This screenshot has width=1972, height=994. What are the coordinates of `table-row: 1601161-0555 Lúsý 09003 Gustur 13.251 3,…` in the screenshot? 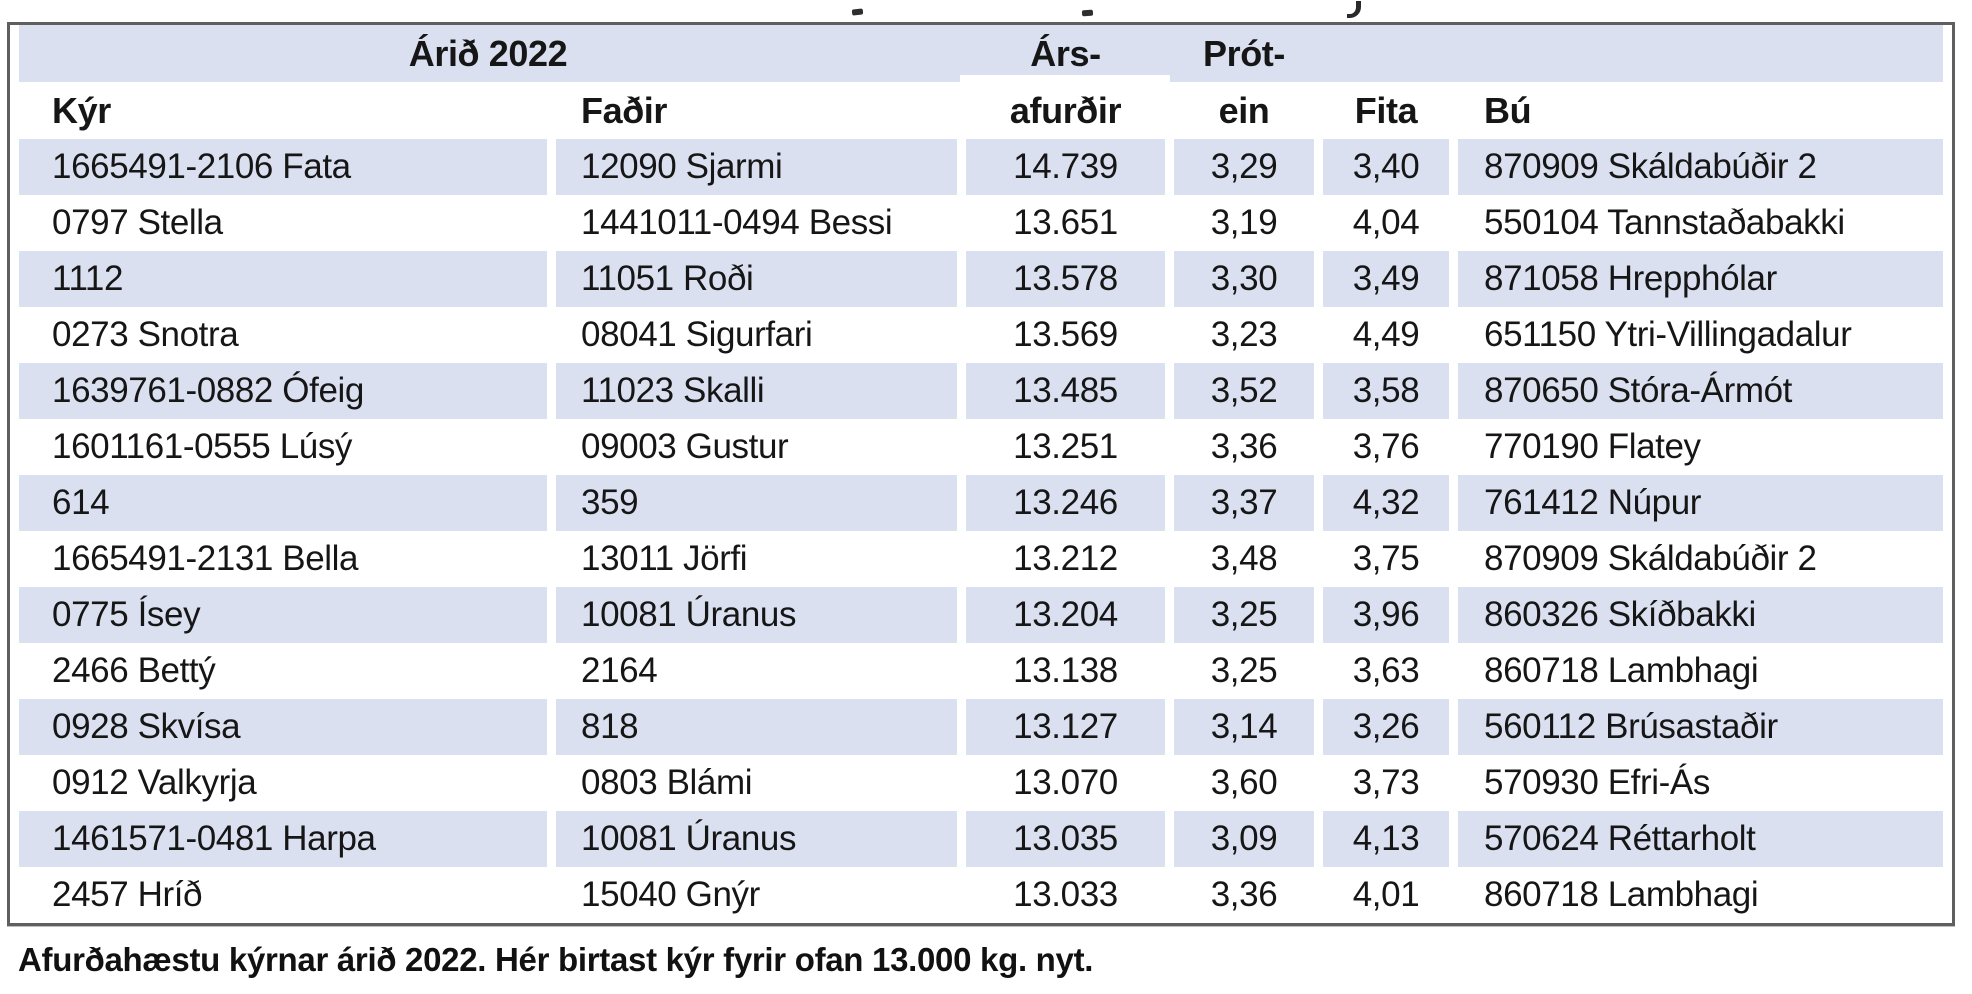 It's located at (981, 447).